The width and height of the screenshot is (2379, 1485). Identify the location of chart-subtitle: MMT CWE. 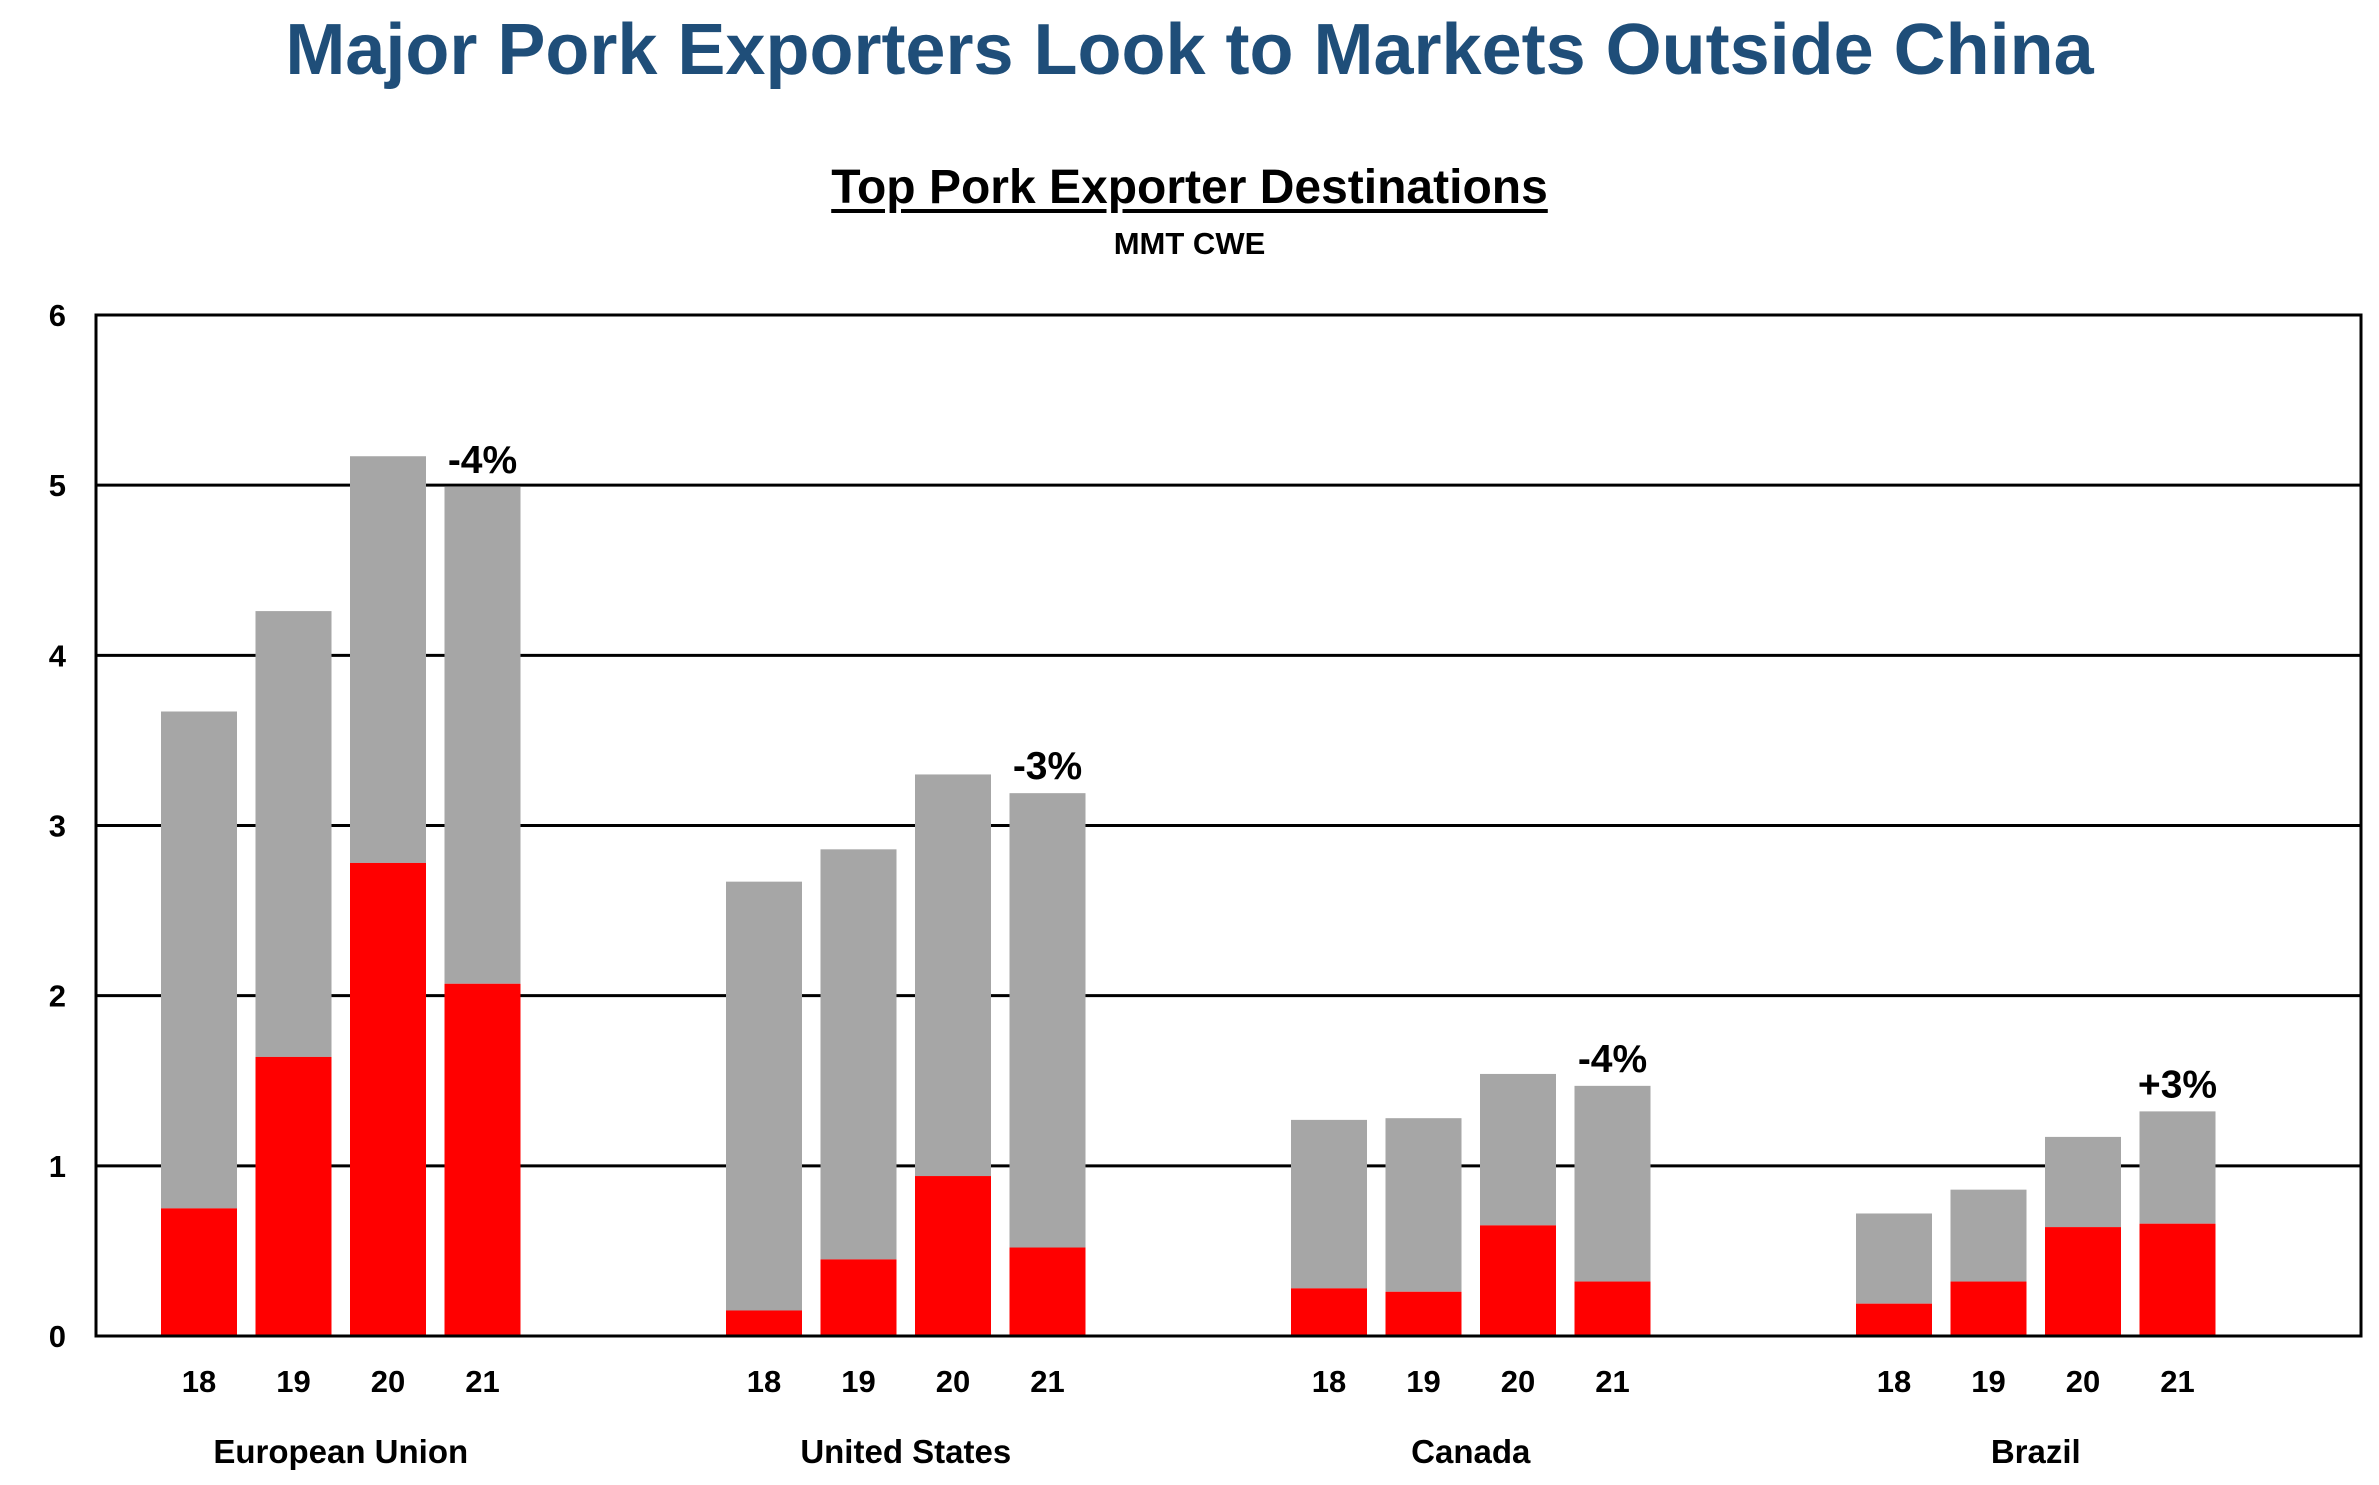
(1189, 243).